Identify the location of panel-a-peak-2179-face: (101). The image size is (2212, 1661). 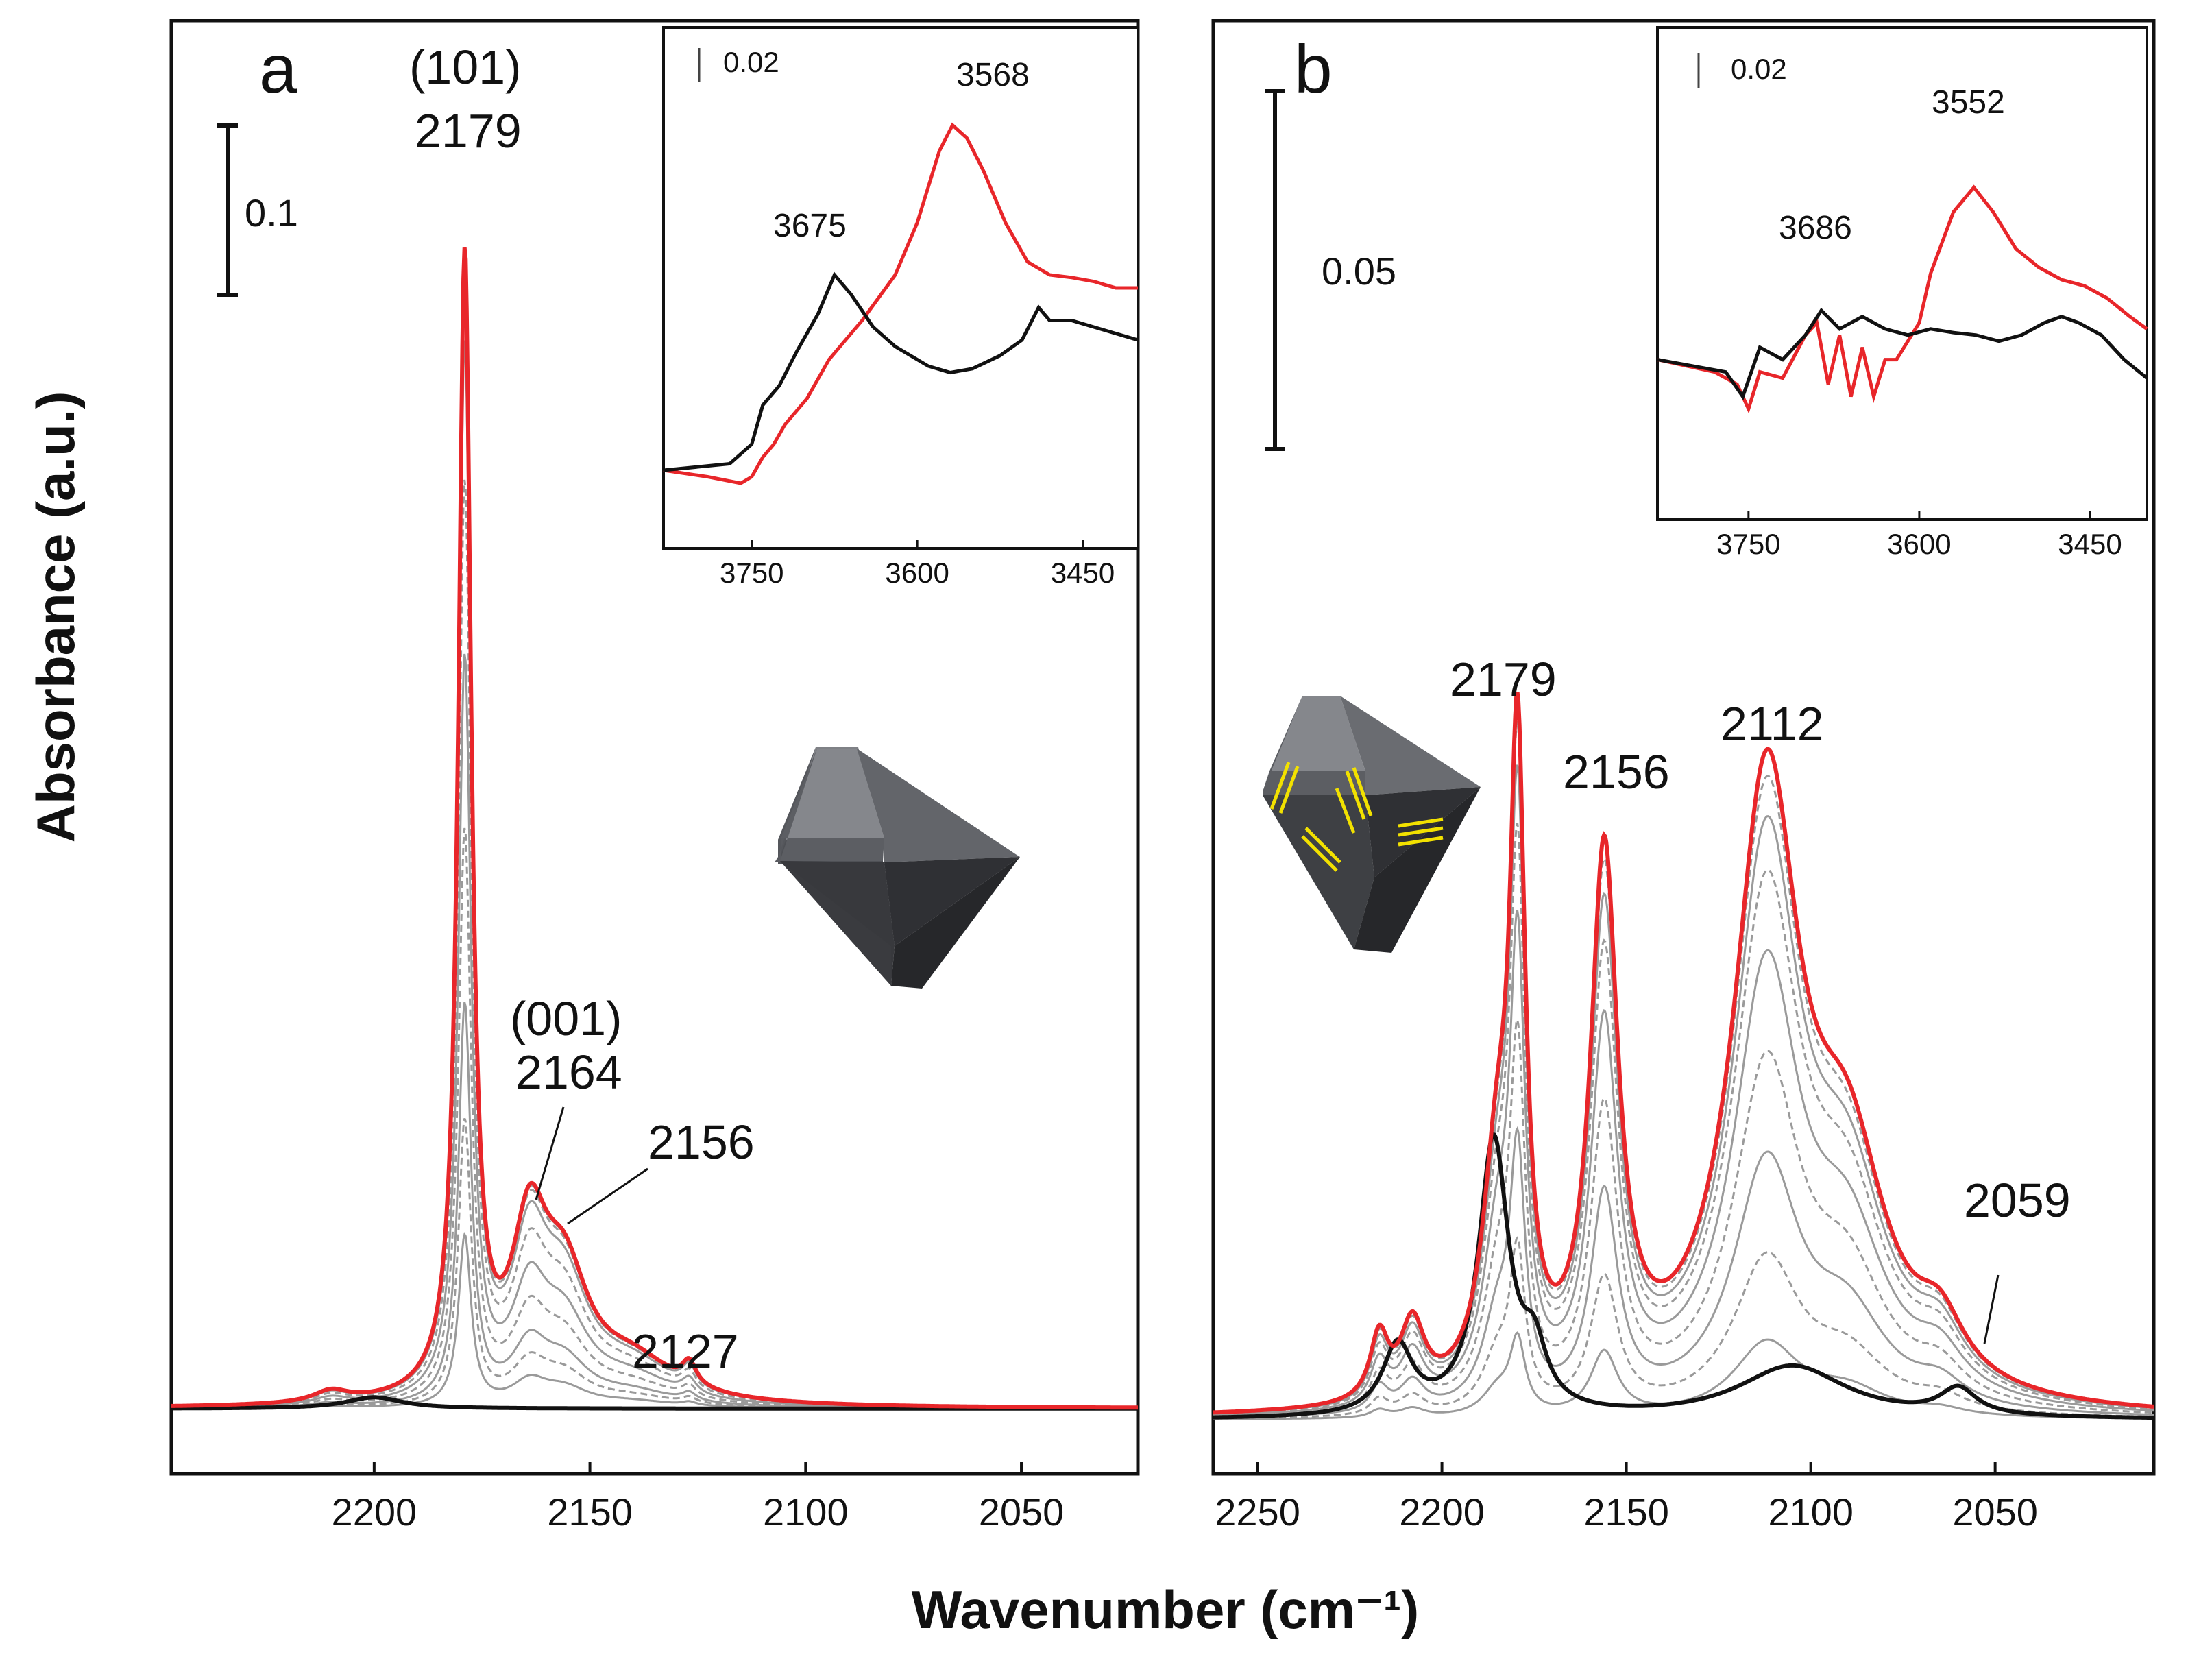
(465, 67).